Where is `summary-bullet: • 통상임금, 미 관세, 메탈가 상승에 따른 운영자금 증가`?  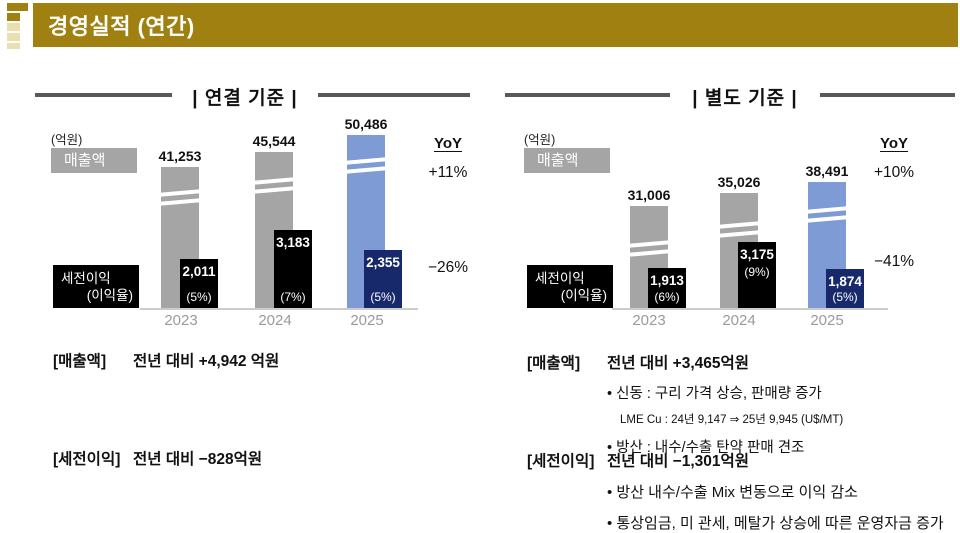
summary-bullet: • 통상임금, 미 관세, 메탈가 상승에 따른 운영자금 증가 is located at coordinates (775, 523).